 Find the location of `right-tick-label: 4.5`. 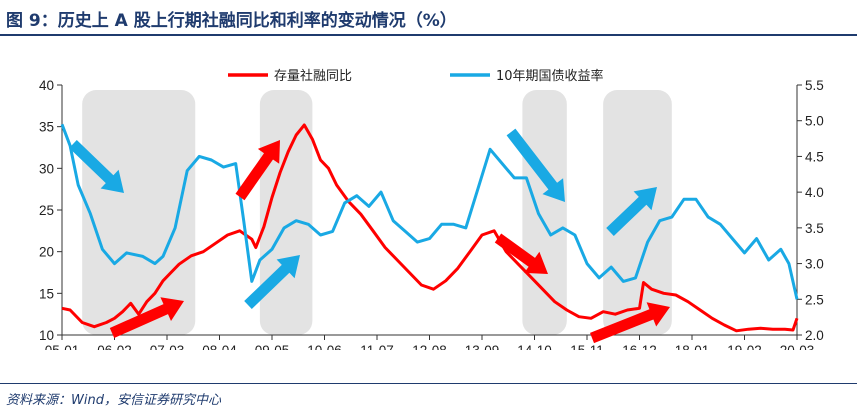

right-tick-label: 4.5 is located at coordinates (814, 156).